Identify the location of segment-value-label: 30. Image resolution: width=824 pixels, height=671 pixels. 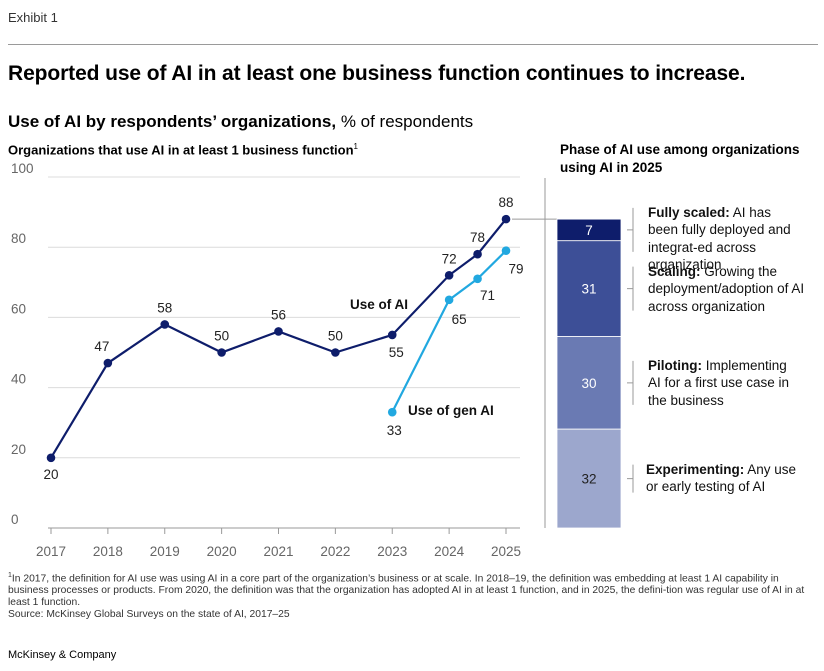
(588, 383).